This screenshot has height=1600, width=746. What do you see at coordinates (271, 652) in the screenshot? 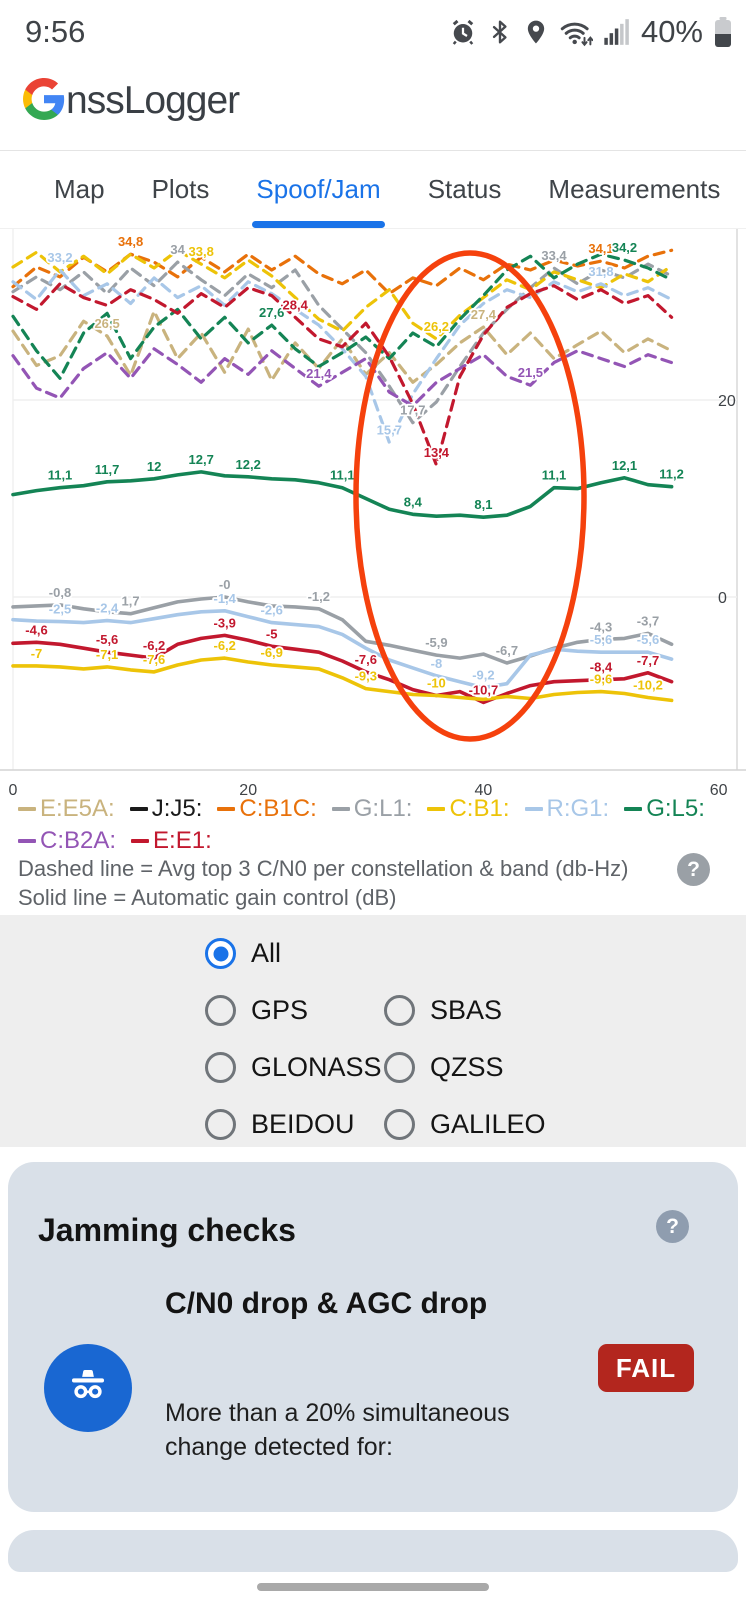
I see `svg-text: -6,9` at bounding box center [271, 652].